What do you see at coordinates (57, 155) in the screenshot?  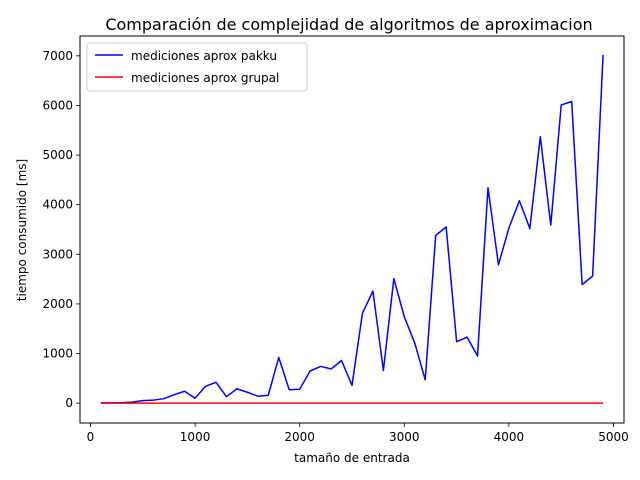 I see `y-tick-label: 5000` at bounding box center [57, 155].